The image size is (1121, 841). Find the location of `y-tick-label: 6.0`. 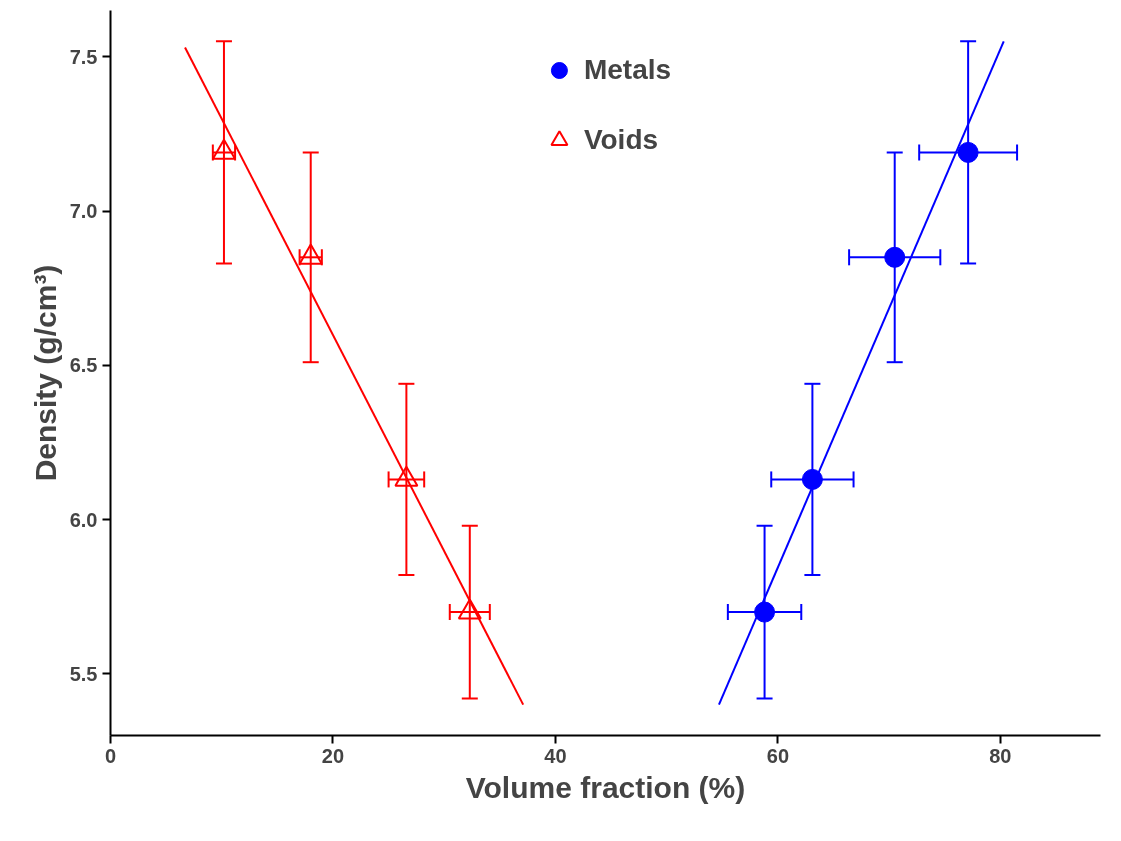

y-tick-label: 6.0 is located at coordinates (83, 519).